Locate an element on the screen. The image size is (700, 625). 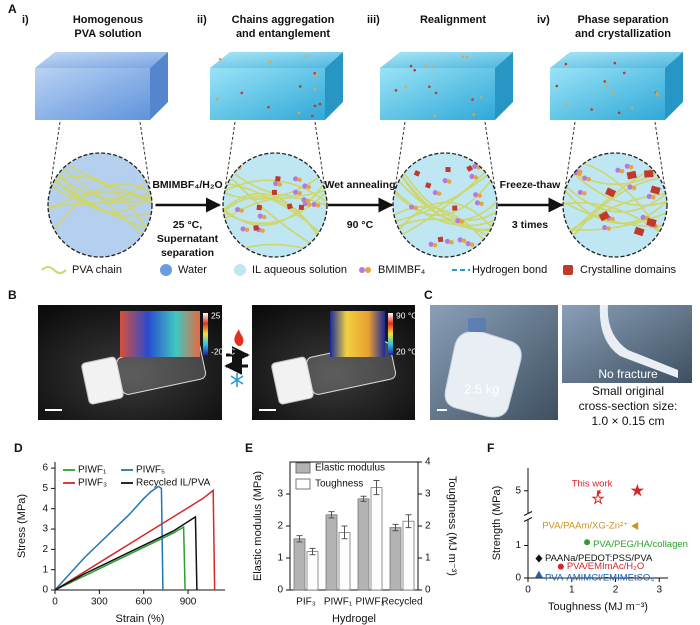
process-condition: Supernatant is located at coordinates (188, 239).